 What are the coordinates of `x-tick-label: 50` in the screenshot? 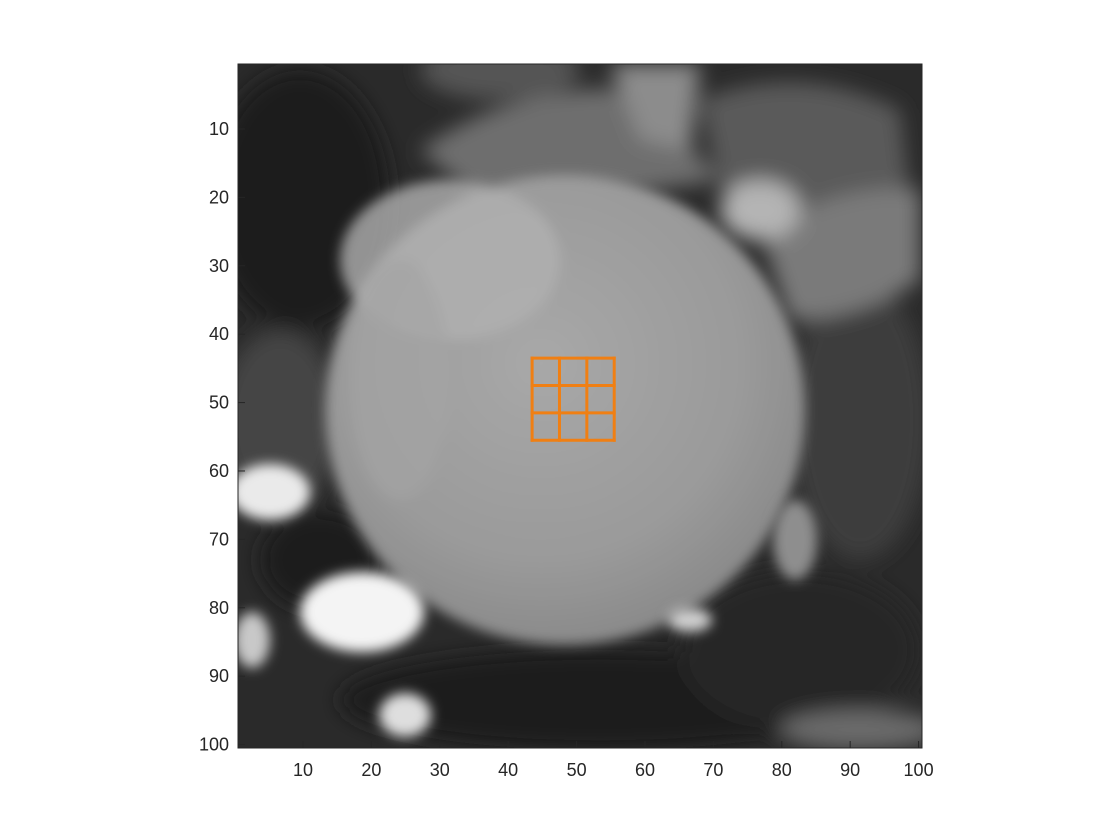 It's located at (577, 770).